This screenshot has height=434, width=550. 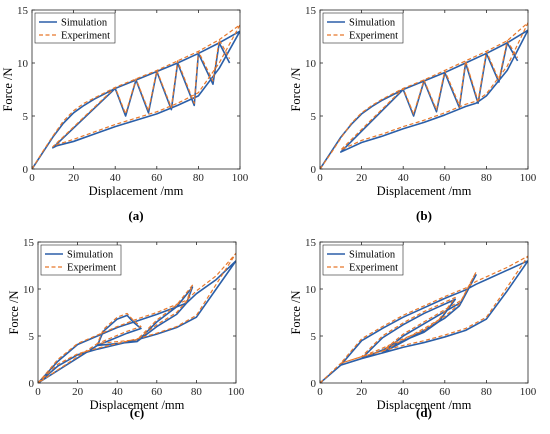 I want to click on panel-label: (c), so click(x=137, y=412).